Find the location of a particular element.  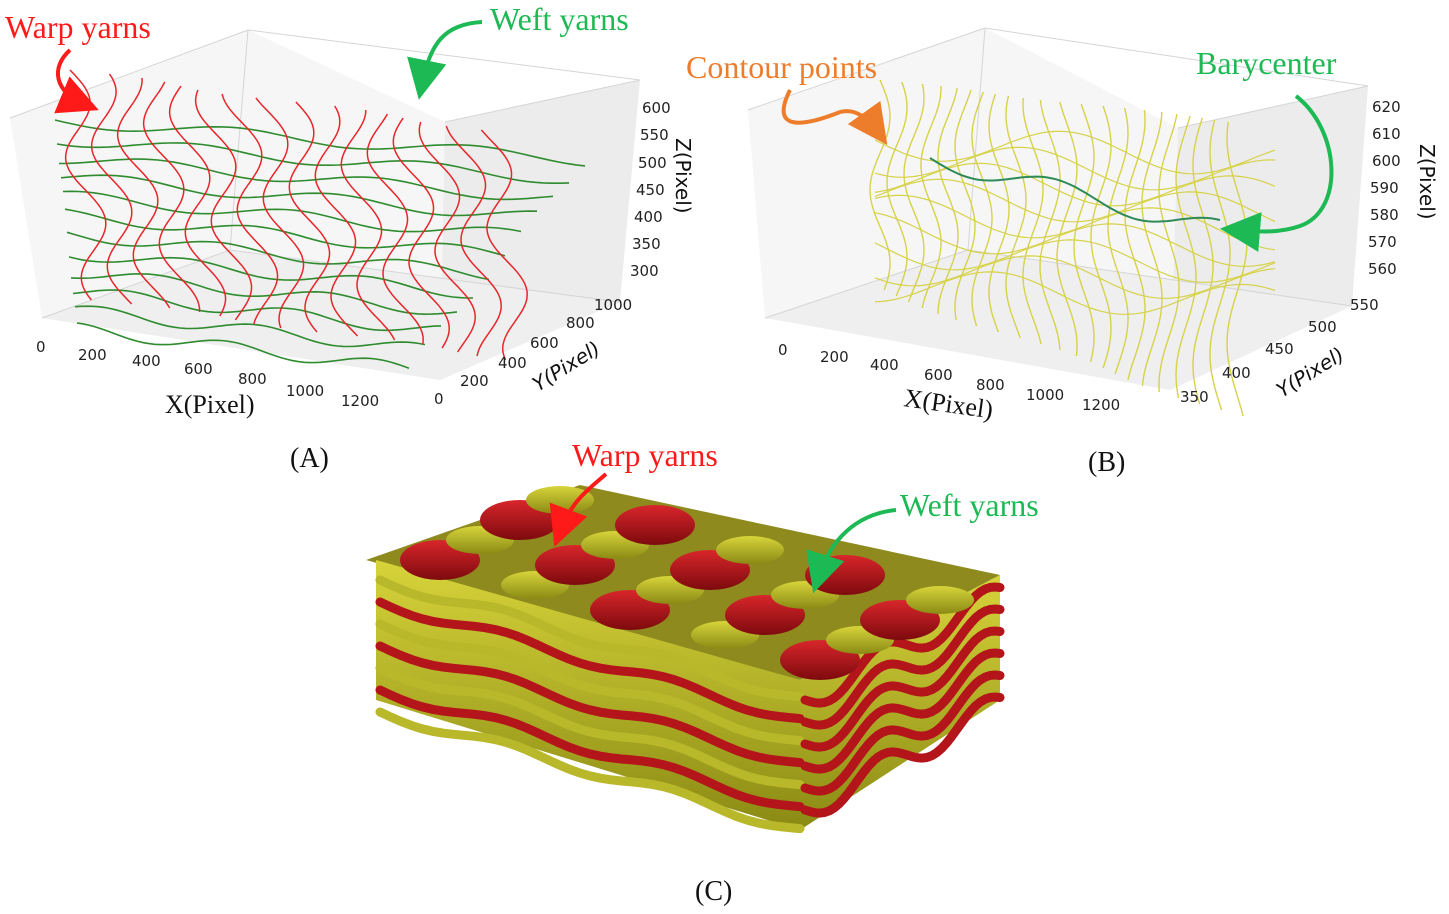

panel-b-z-axis-title: Z(Pixel) is located at coordinates (1427, 182).